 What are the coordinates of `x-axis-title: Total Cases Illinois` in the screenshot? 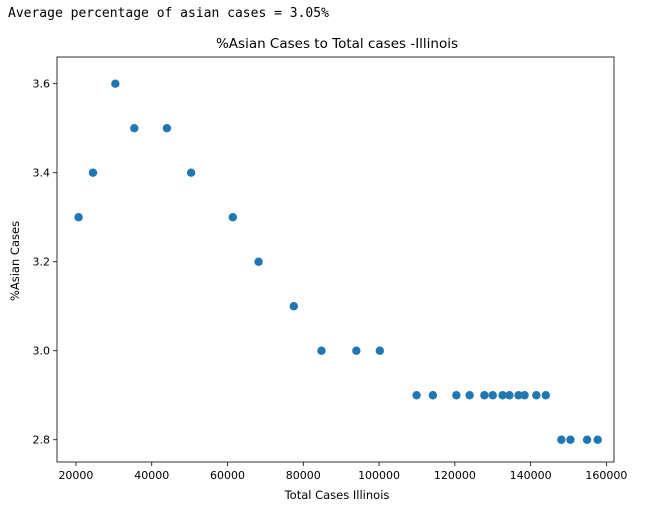 It's located at (337, 495).